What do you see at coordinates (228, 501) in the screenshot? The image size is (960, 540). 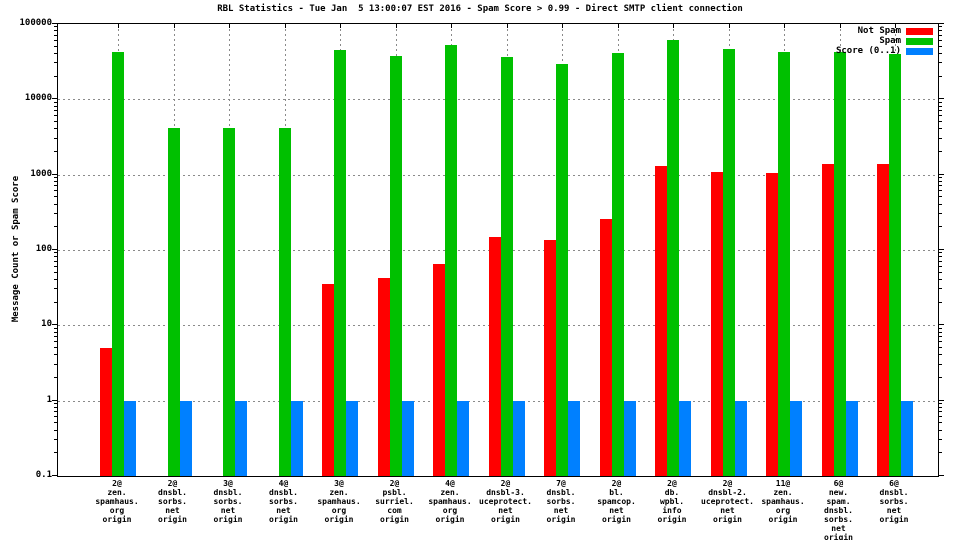 I see `x-category-label: 3@ dnsbl. sorbs. net origin` at bounding box center [228, 501].